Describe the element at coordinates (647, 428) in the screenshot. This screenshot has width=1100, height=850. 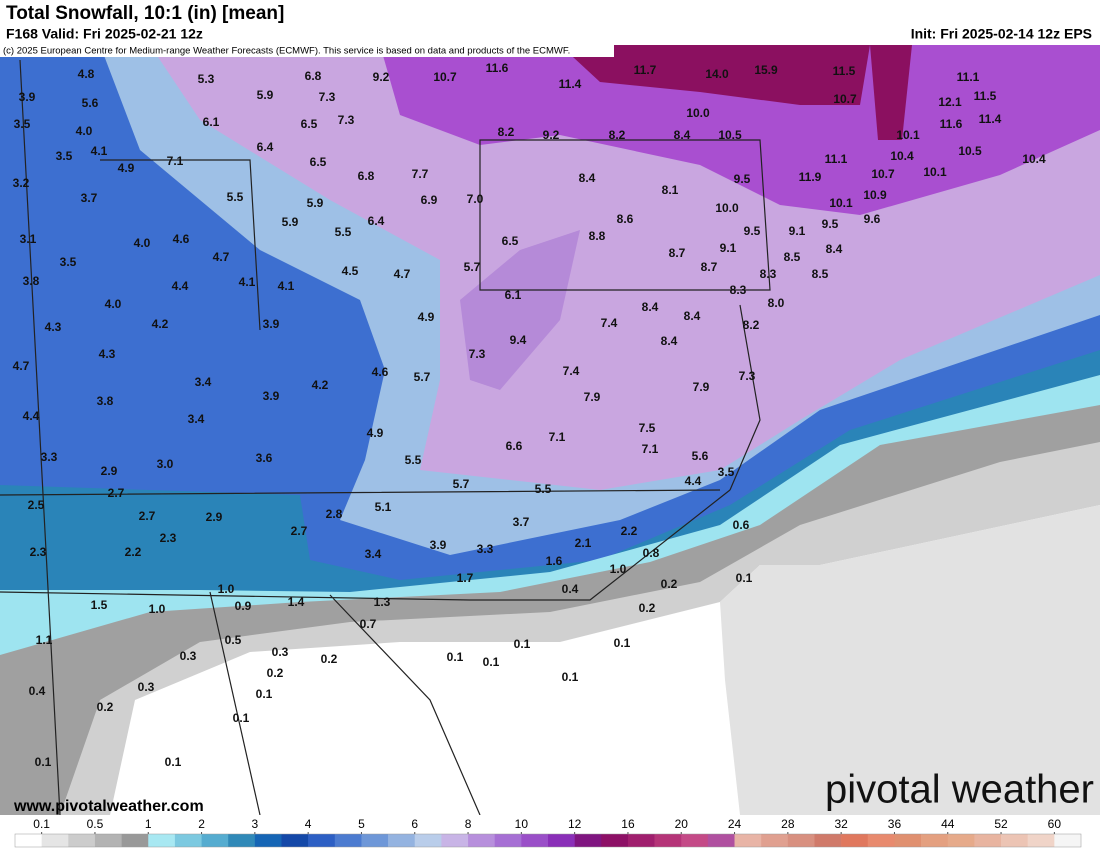
I see `snowfall-label: 7.5` at that location.